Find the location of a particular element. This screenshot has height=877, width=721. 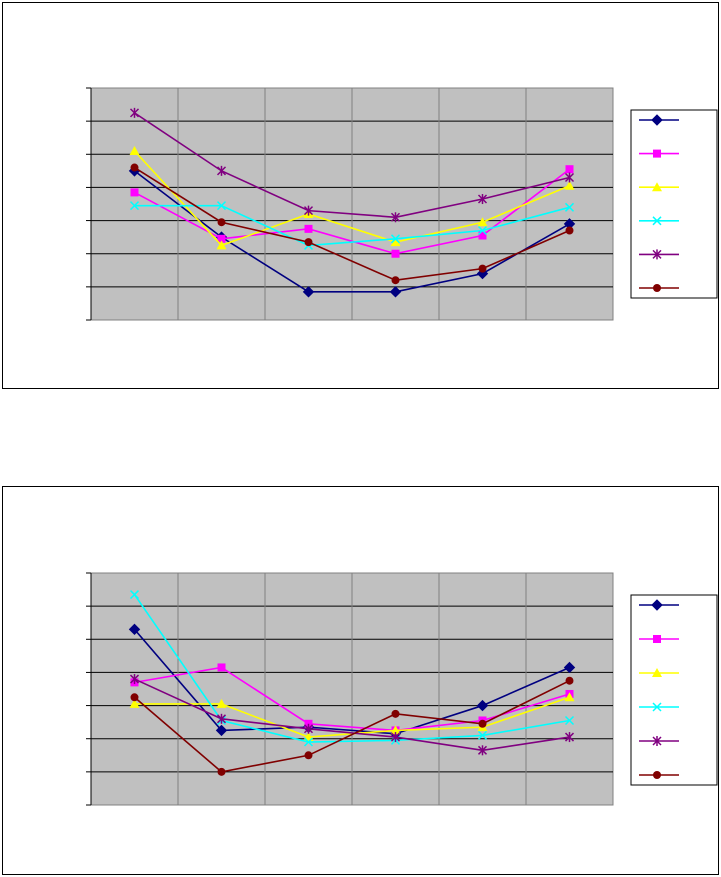

series-3-line is located at coordinates (351, 198).